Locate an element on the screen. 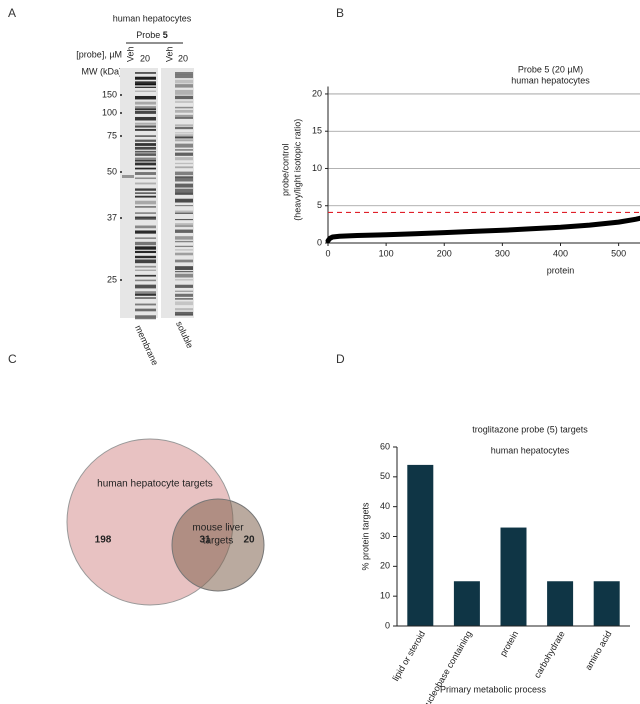 The image size is (640, 704). y-tick-label: 30 is located at coordinates (385, 536).